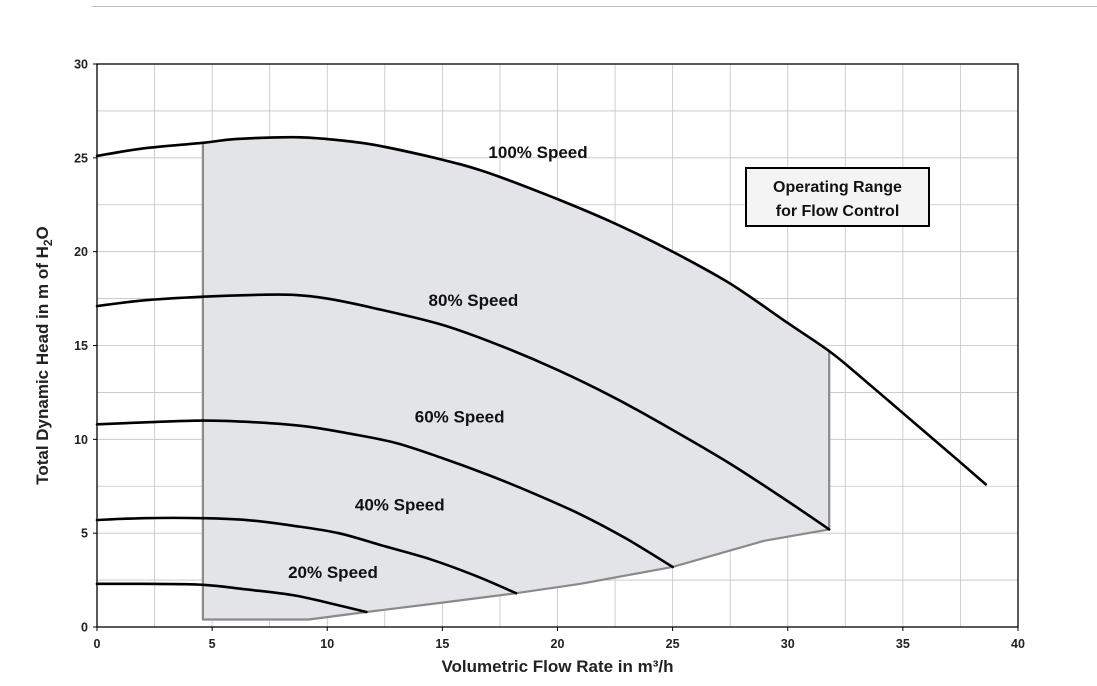 The width and height of the screenshot is (1097, 686). I want to click on series-label-40-percent-speed: 40% Speed, so click(400, 505).